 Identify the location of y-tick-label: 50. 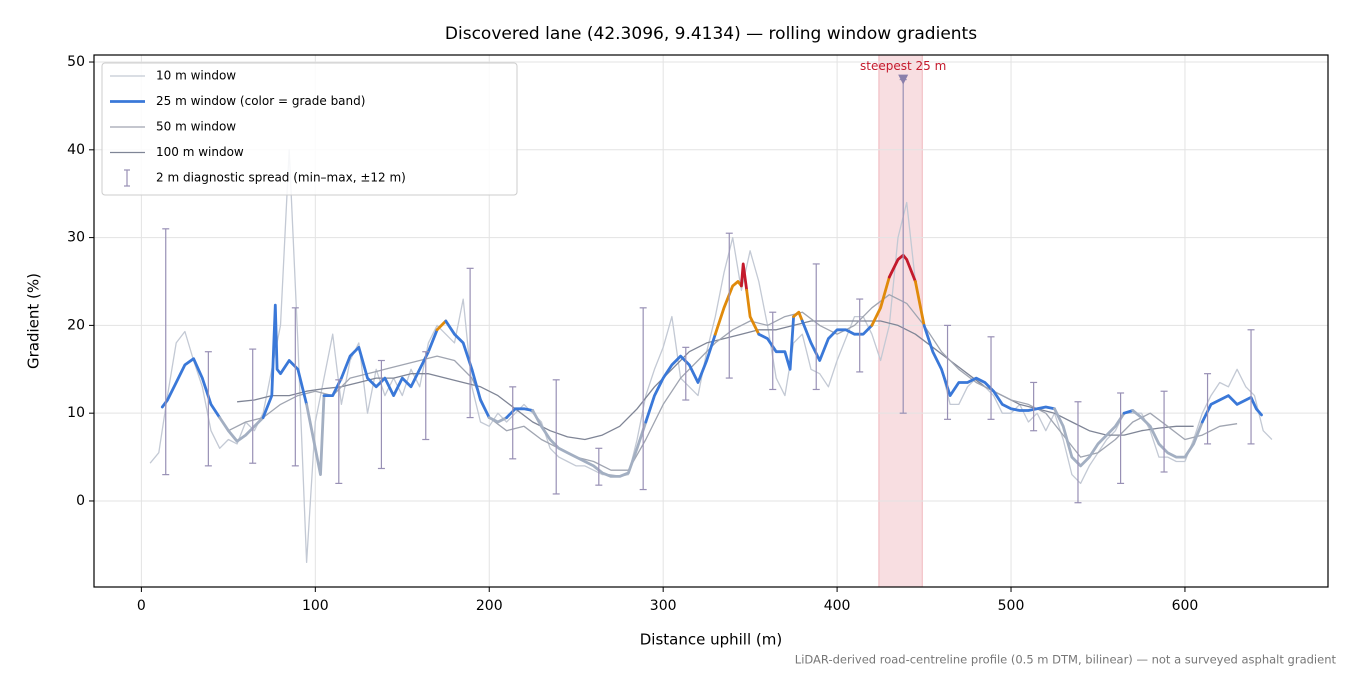
(76, 62).